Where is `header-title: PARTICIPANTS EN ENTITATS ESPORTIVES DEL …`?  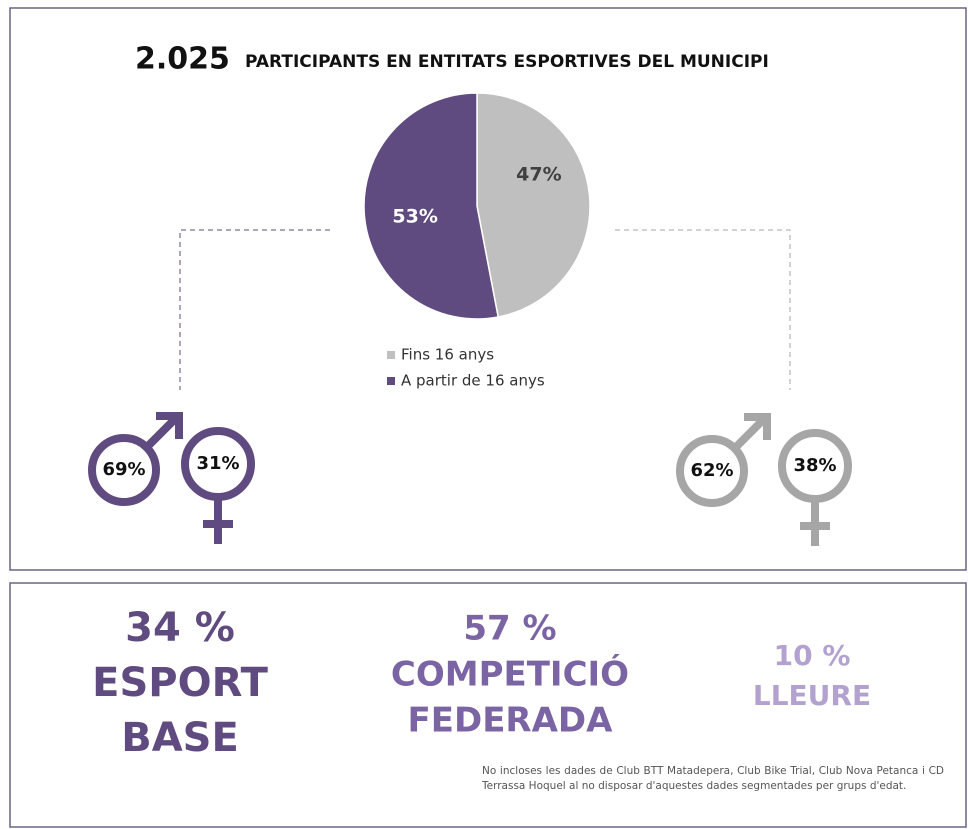 header-title: PARTICIPANTS EN ENTITATS ESPORTIVES DEL … is located at coordinates (507, 62).